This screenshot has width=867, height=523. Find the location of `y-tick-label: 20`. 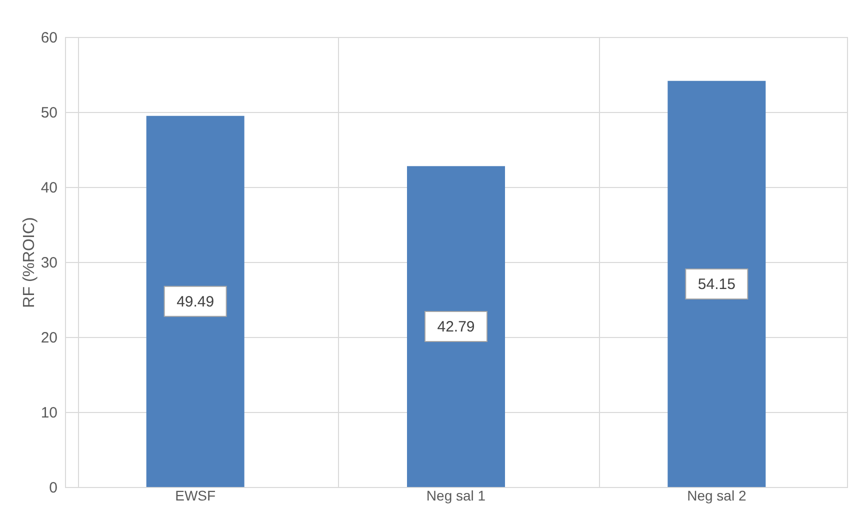

y-tick-label: 20 is located at coordinates (49, 338).